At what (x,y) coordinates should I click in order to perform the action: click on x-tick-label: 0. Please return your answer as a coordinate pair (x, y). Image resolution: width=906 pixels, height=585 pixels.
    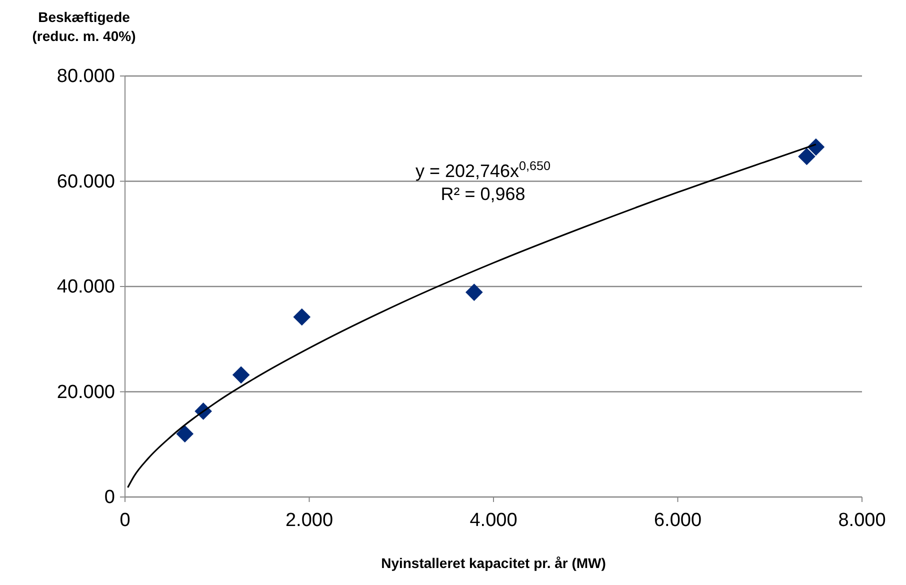
    Looking at the image, I should click on (125, 520).